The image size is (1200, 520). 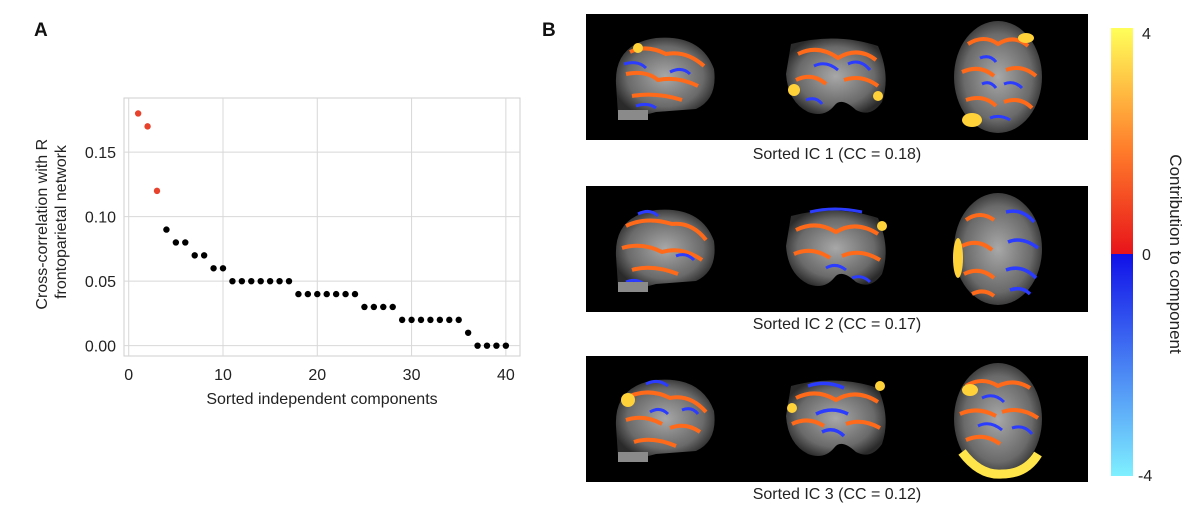 I want to click on brain-map-caption-ic2: Sorted IC 2 (CC = 0.17), so click(x=837, y=324).